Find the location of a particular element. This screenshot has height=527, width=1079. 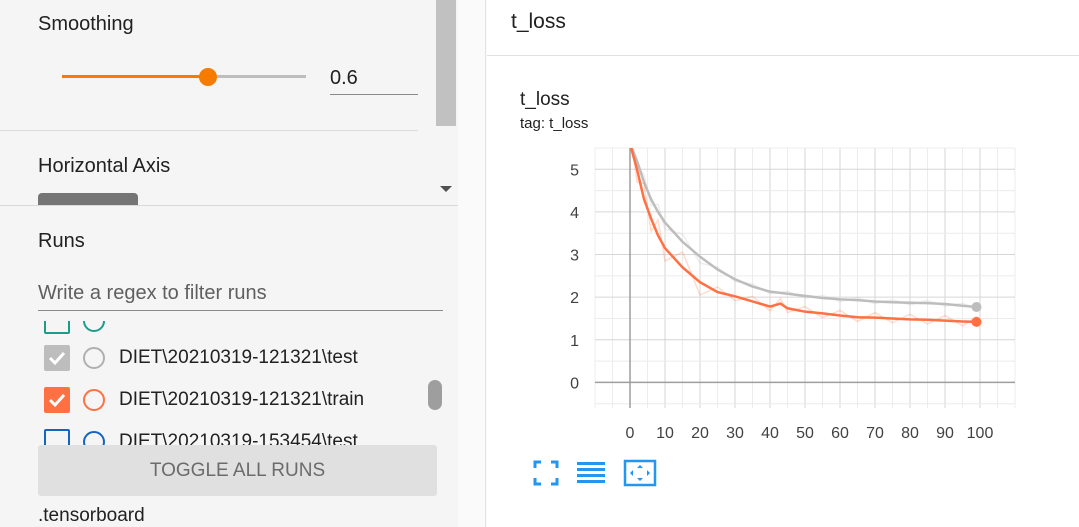

slider-fill is located at coordinates (135, 76).